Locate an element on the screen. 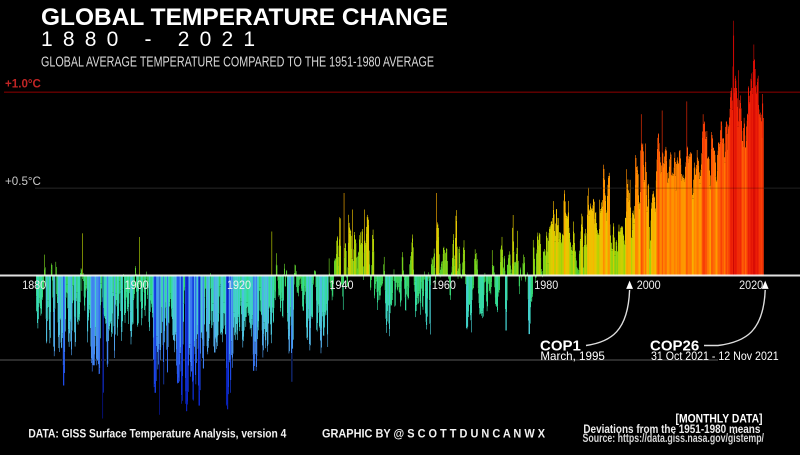 The image size is (800, 455). svg-text: 2020 is located at coordinates (751, 285).